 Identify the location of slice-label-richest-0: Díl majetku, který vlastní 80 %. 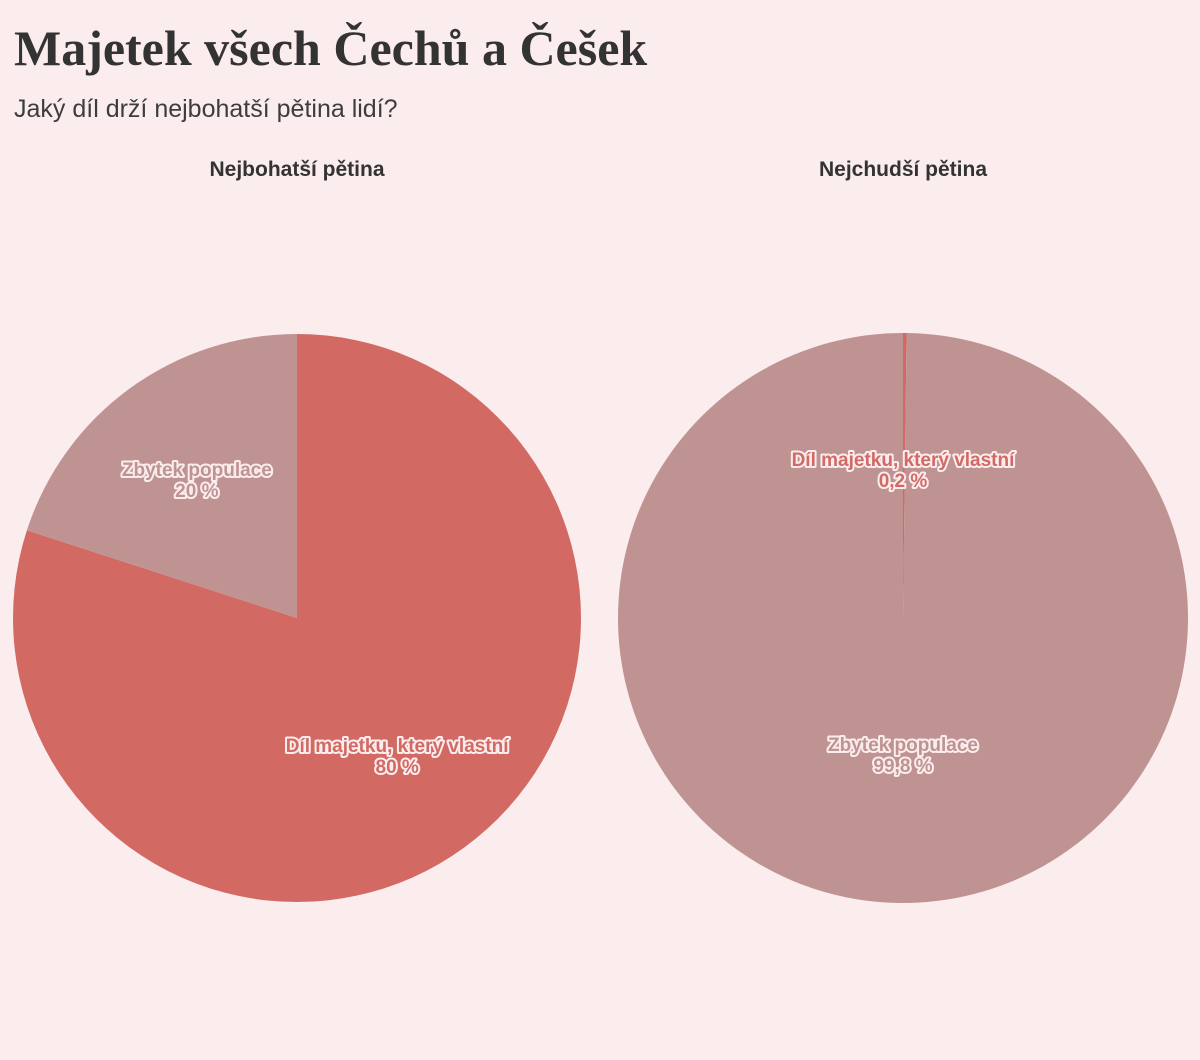
(398, 757).